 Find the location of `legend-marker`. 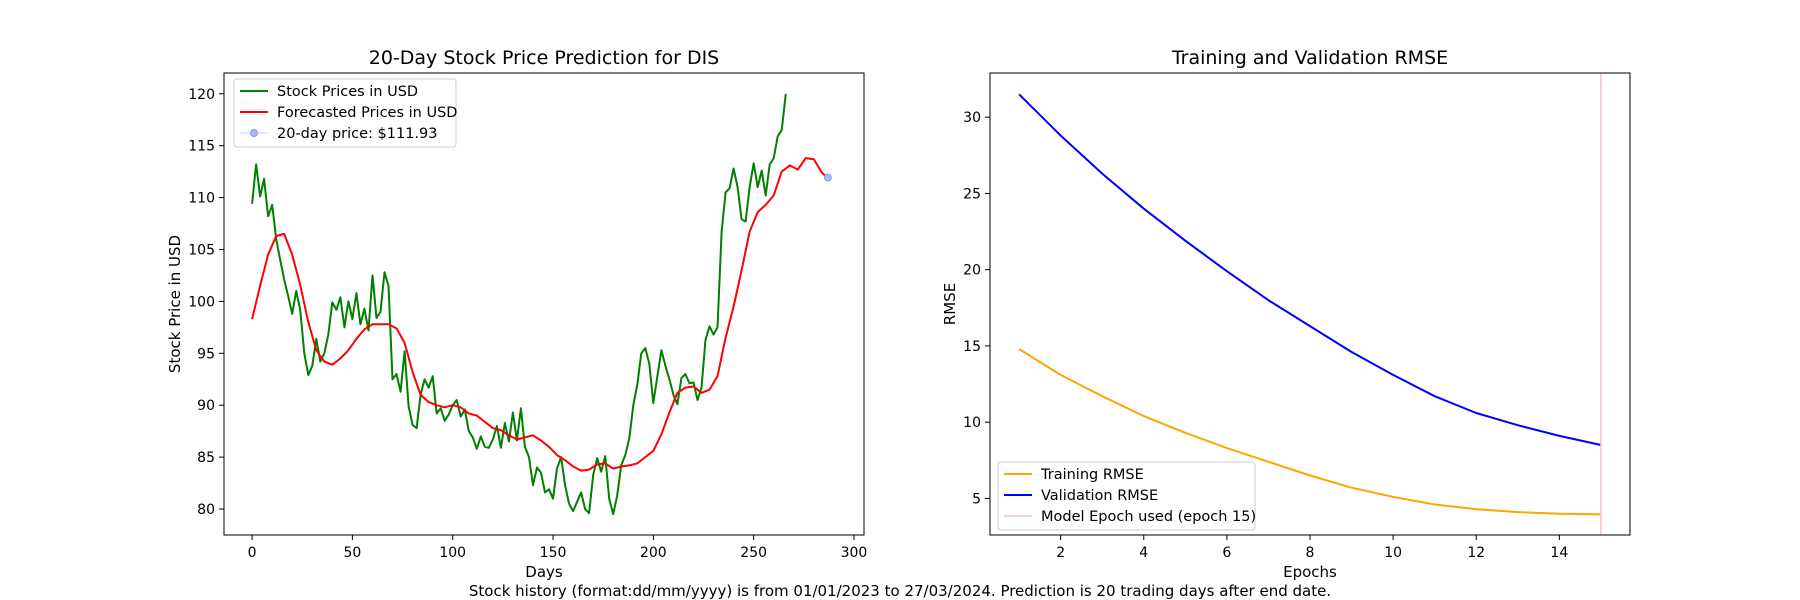

legend-marker is located at coordinates (254, 133).